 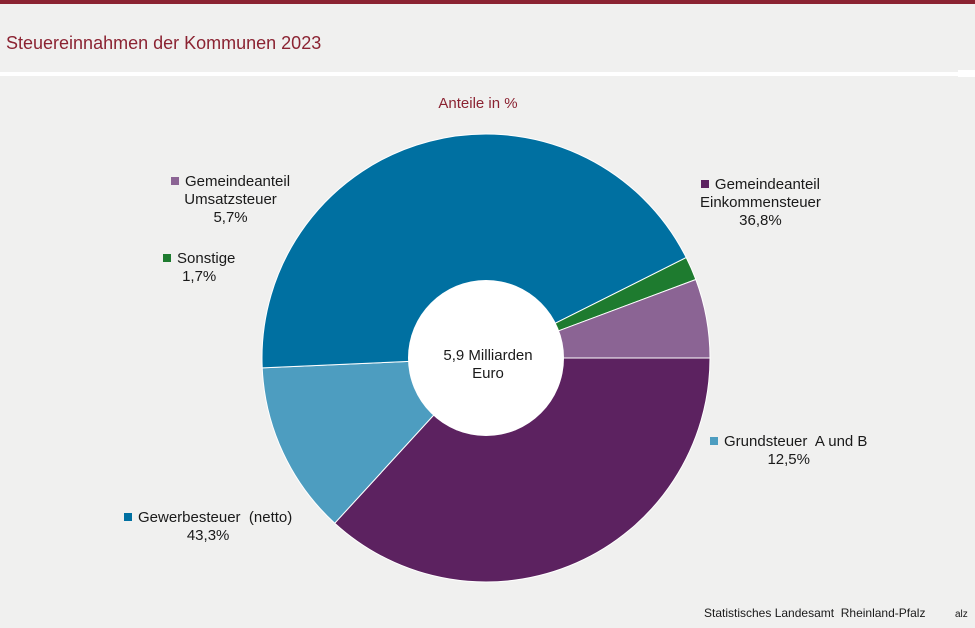 I want to click on page-title: Steuereinnahmen der Kommunen 2023, so click(x=164, y=43).